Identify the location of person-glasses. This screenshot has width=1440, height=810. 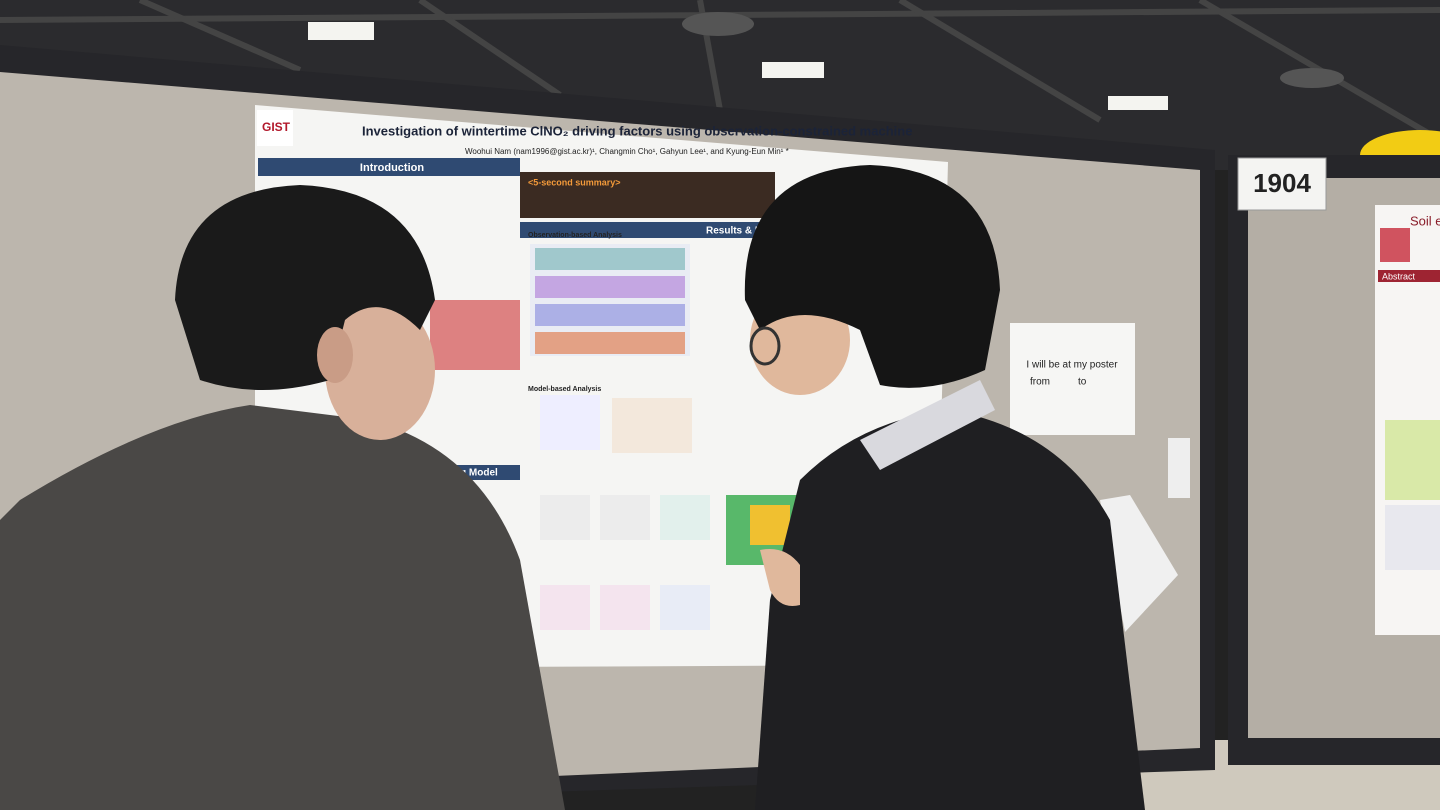
(765, 346).